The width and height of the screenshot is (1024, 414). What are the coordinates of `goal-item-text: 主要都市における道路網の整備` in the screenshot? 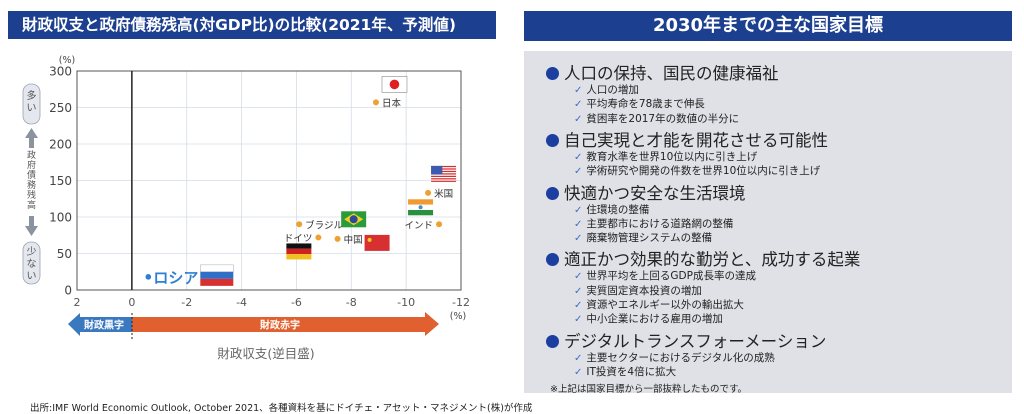 It's located at (660, 223).